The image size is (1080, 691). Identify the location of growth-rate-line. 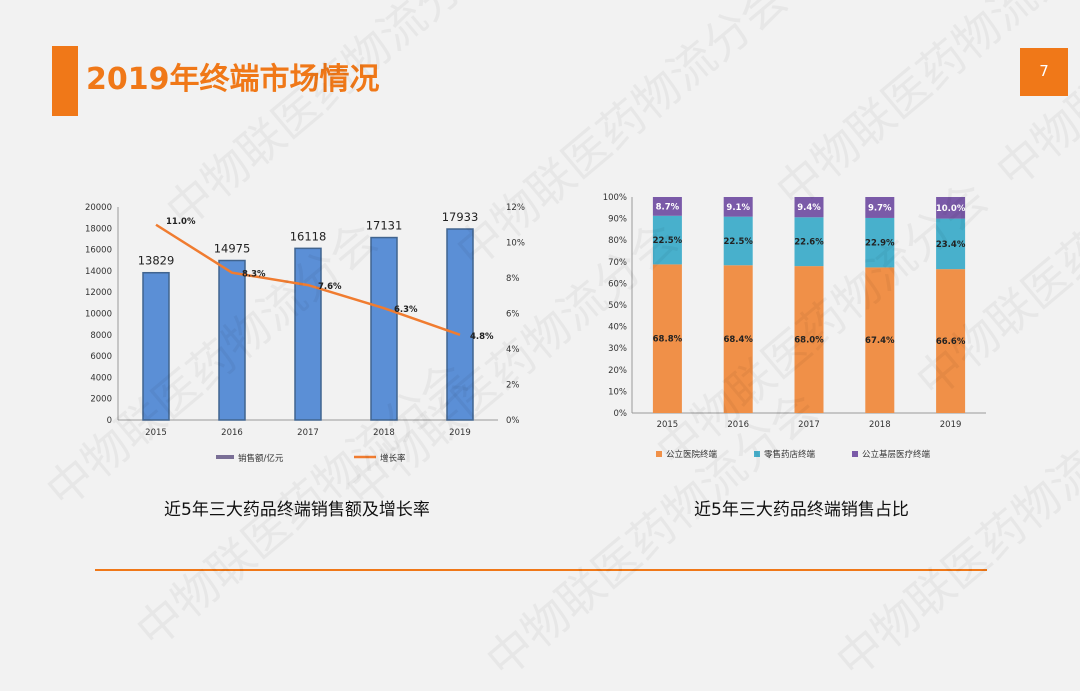
(308, 279).